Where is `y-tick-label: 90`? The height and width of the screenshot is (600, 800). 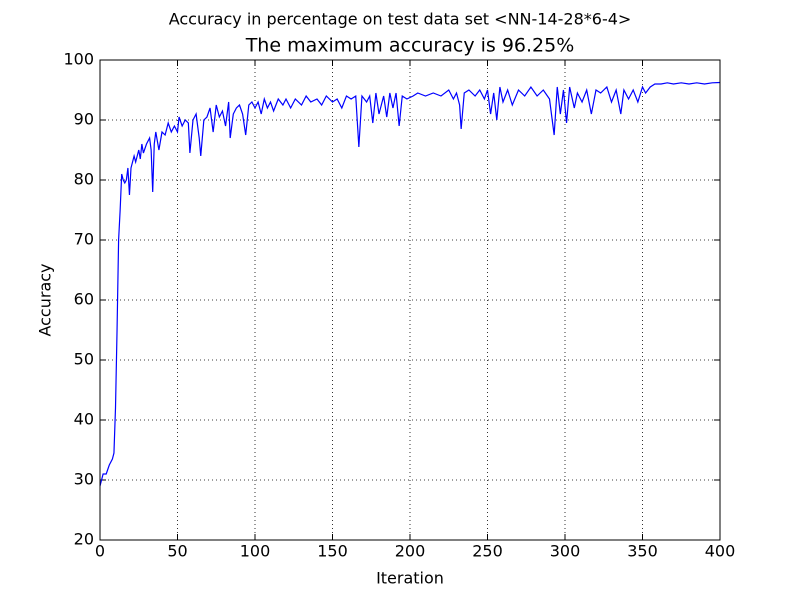
y-tick-label: 90 is located at coordinates (84, 119).